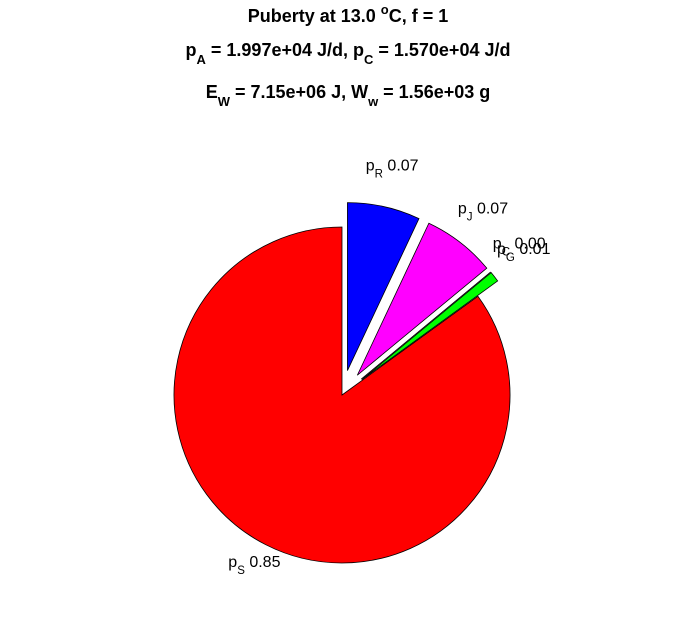 This screenshot has height=618, width=696. I want to click on text-part: C, f = 1, so click(419, 16).